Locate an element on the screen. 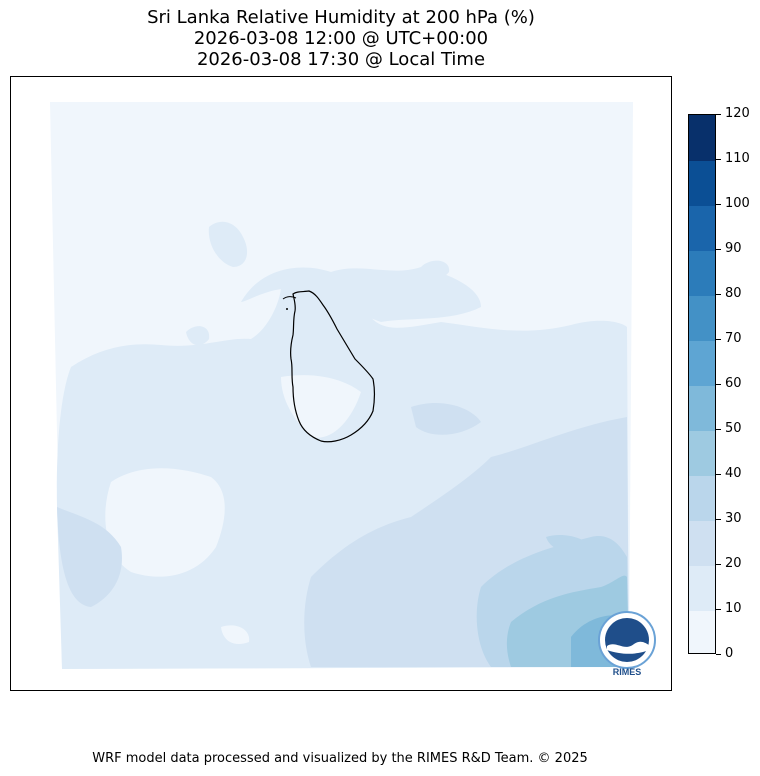 The width and height of the screenshot is (760, 776). colorbar-tick-label: 90 is located at coordinates (733, 248).